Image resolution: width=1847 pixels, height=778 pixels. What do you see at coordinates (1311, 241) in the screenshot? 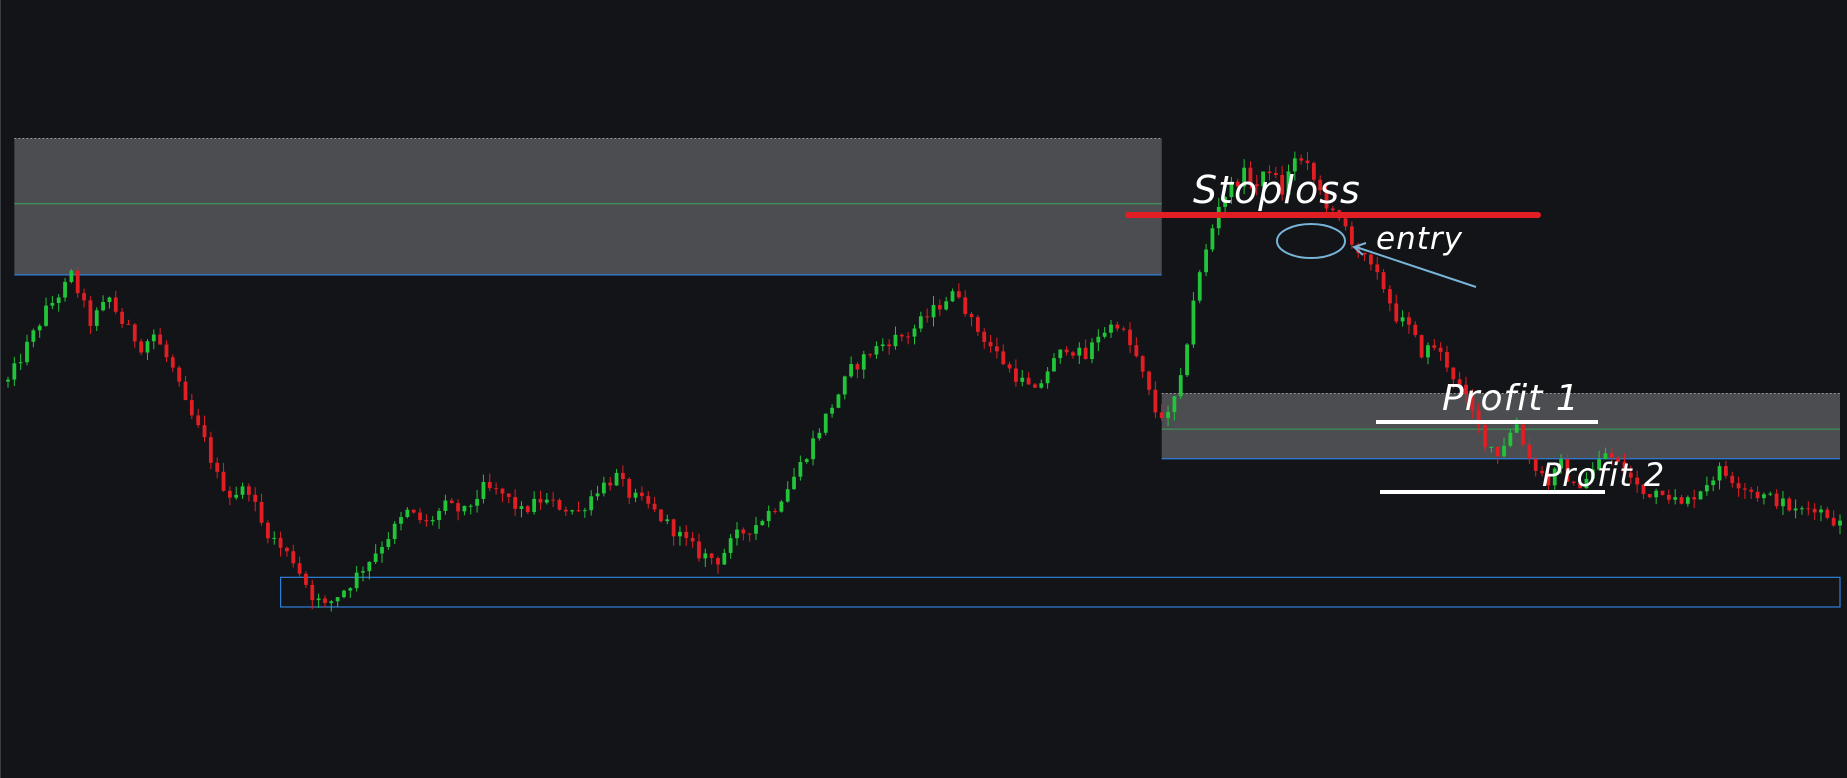
I see `entry-circle` at bounding box center [1311, 241].